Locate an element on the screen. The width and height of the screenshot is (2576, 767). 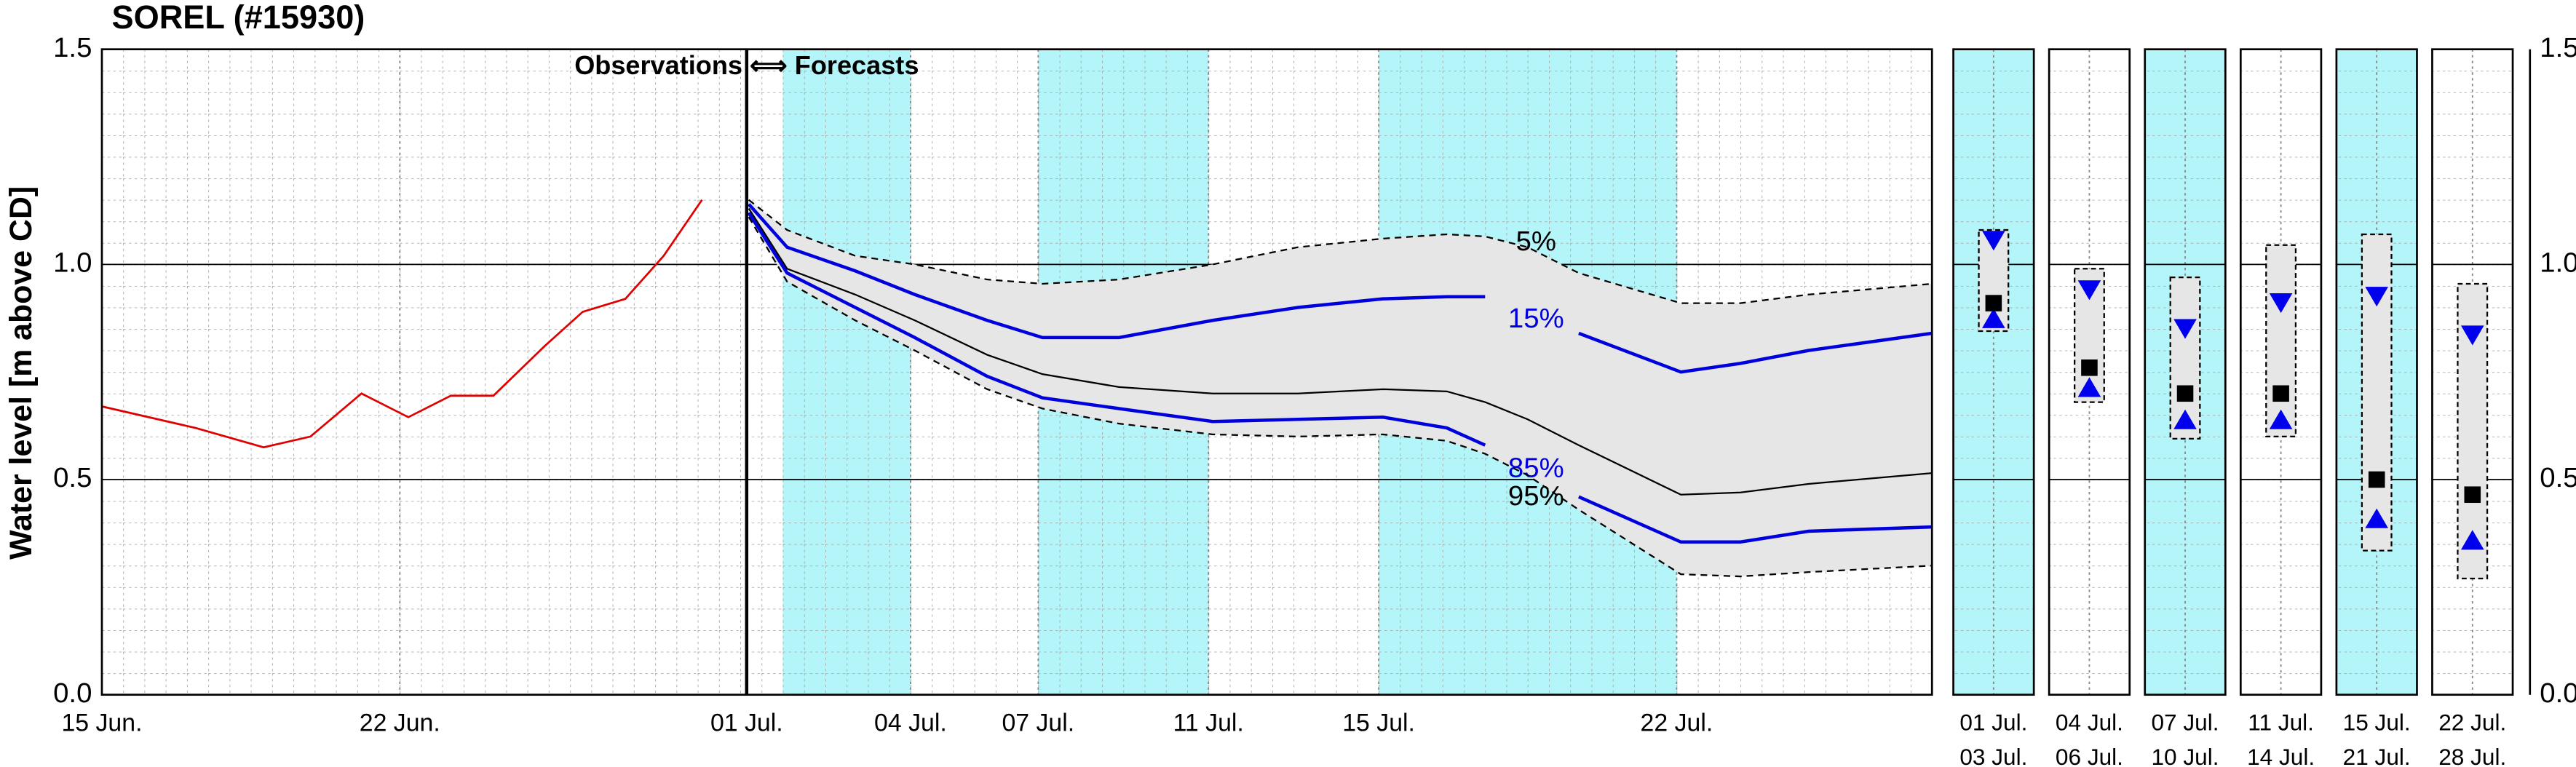
period-from: 22 Jul. is located at coordinates (2472, 723).